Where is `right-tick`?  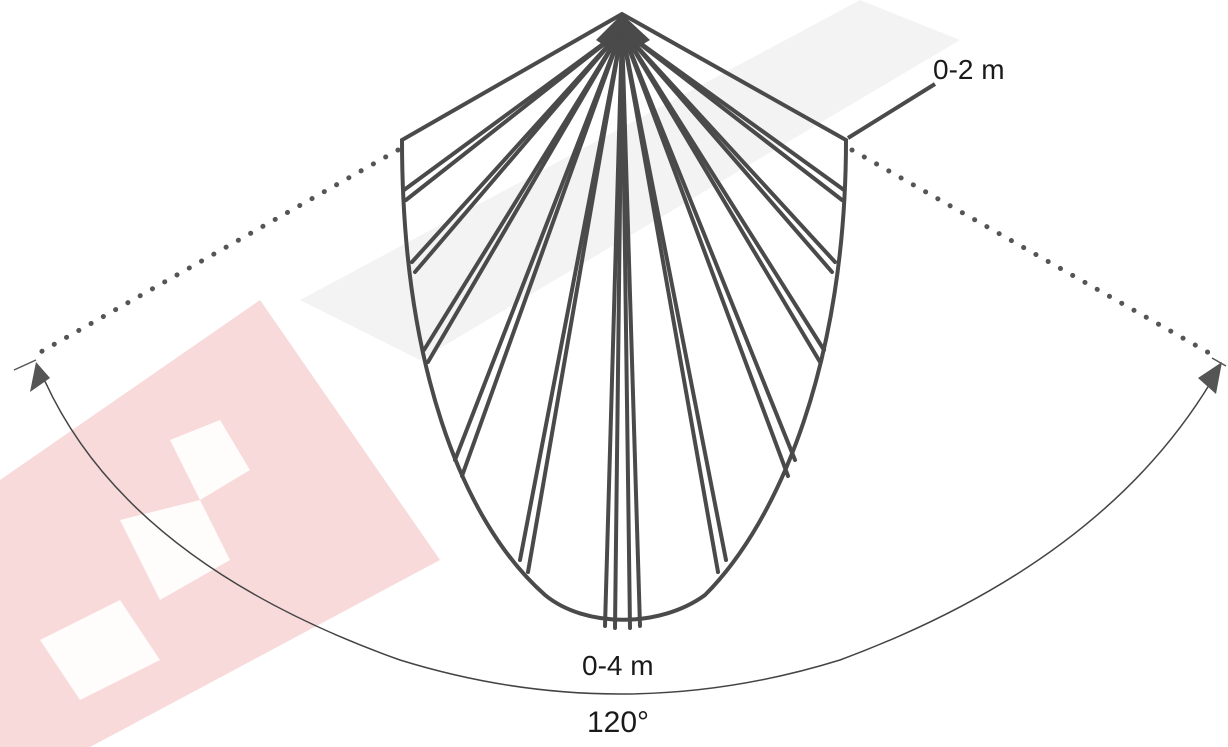 right-tick is located at coordinates (1219, 362).